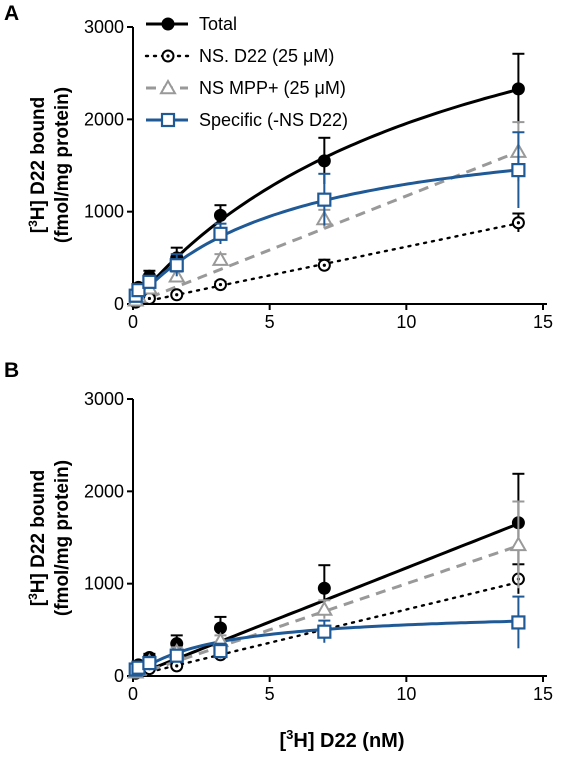 Image resolution: width=565 pixels, height=763 pixels. I want to click on panel-a-x-tick-label: 5, so click(270, 322).